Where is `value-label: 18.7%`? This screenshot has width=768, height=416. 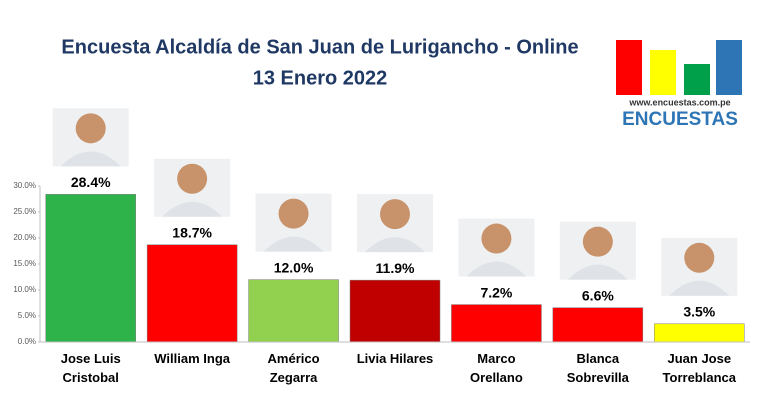
value-label: 18.7% is located at coordinates (192, 232).